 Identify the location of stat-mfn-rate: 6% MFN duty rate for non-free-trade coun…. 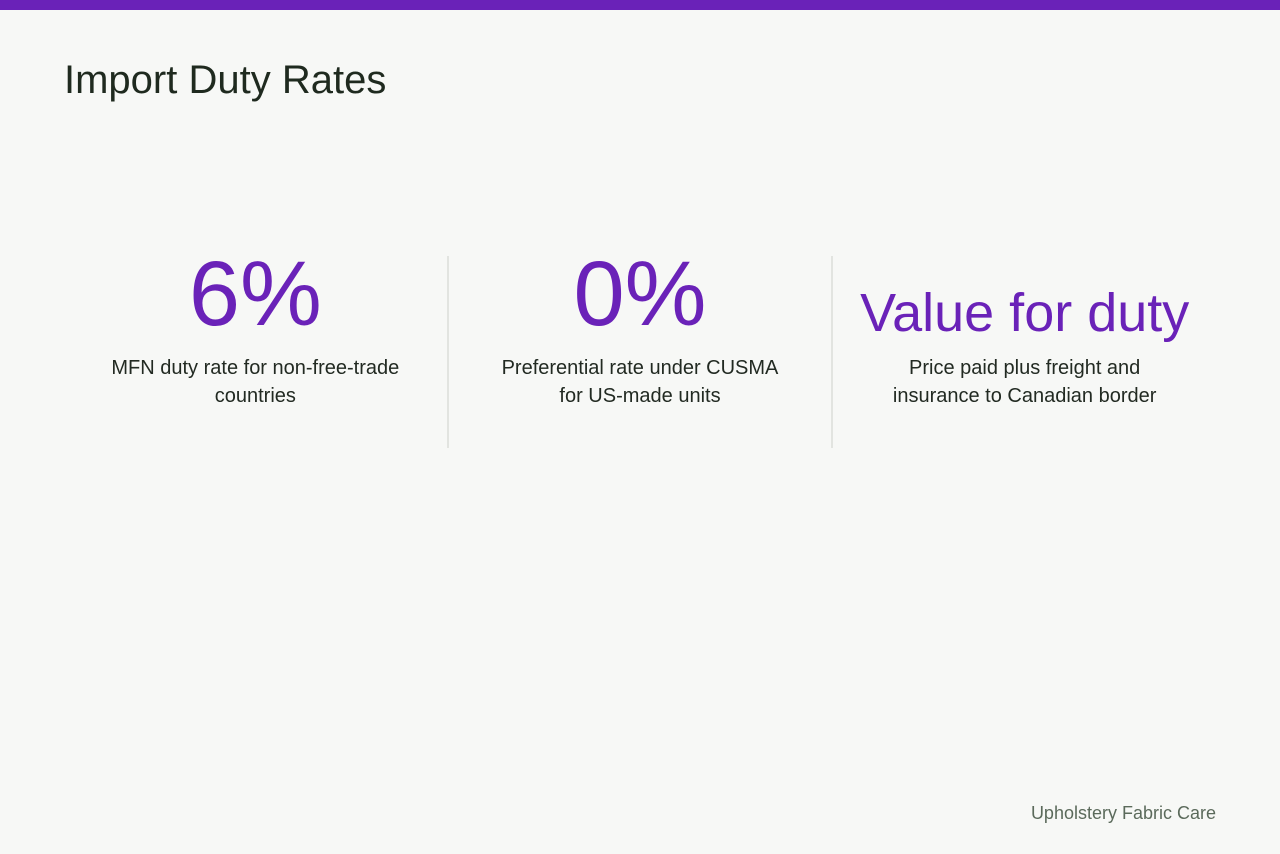
(255, 345).